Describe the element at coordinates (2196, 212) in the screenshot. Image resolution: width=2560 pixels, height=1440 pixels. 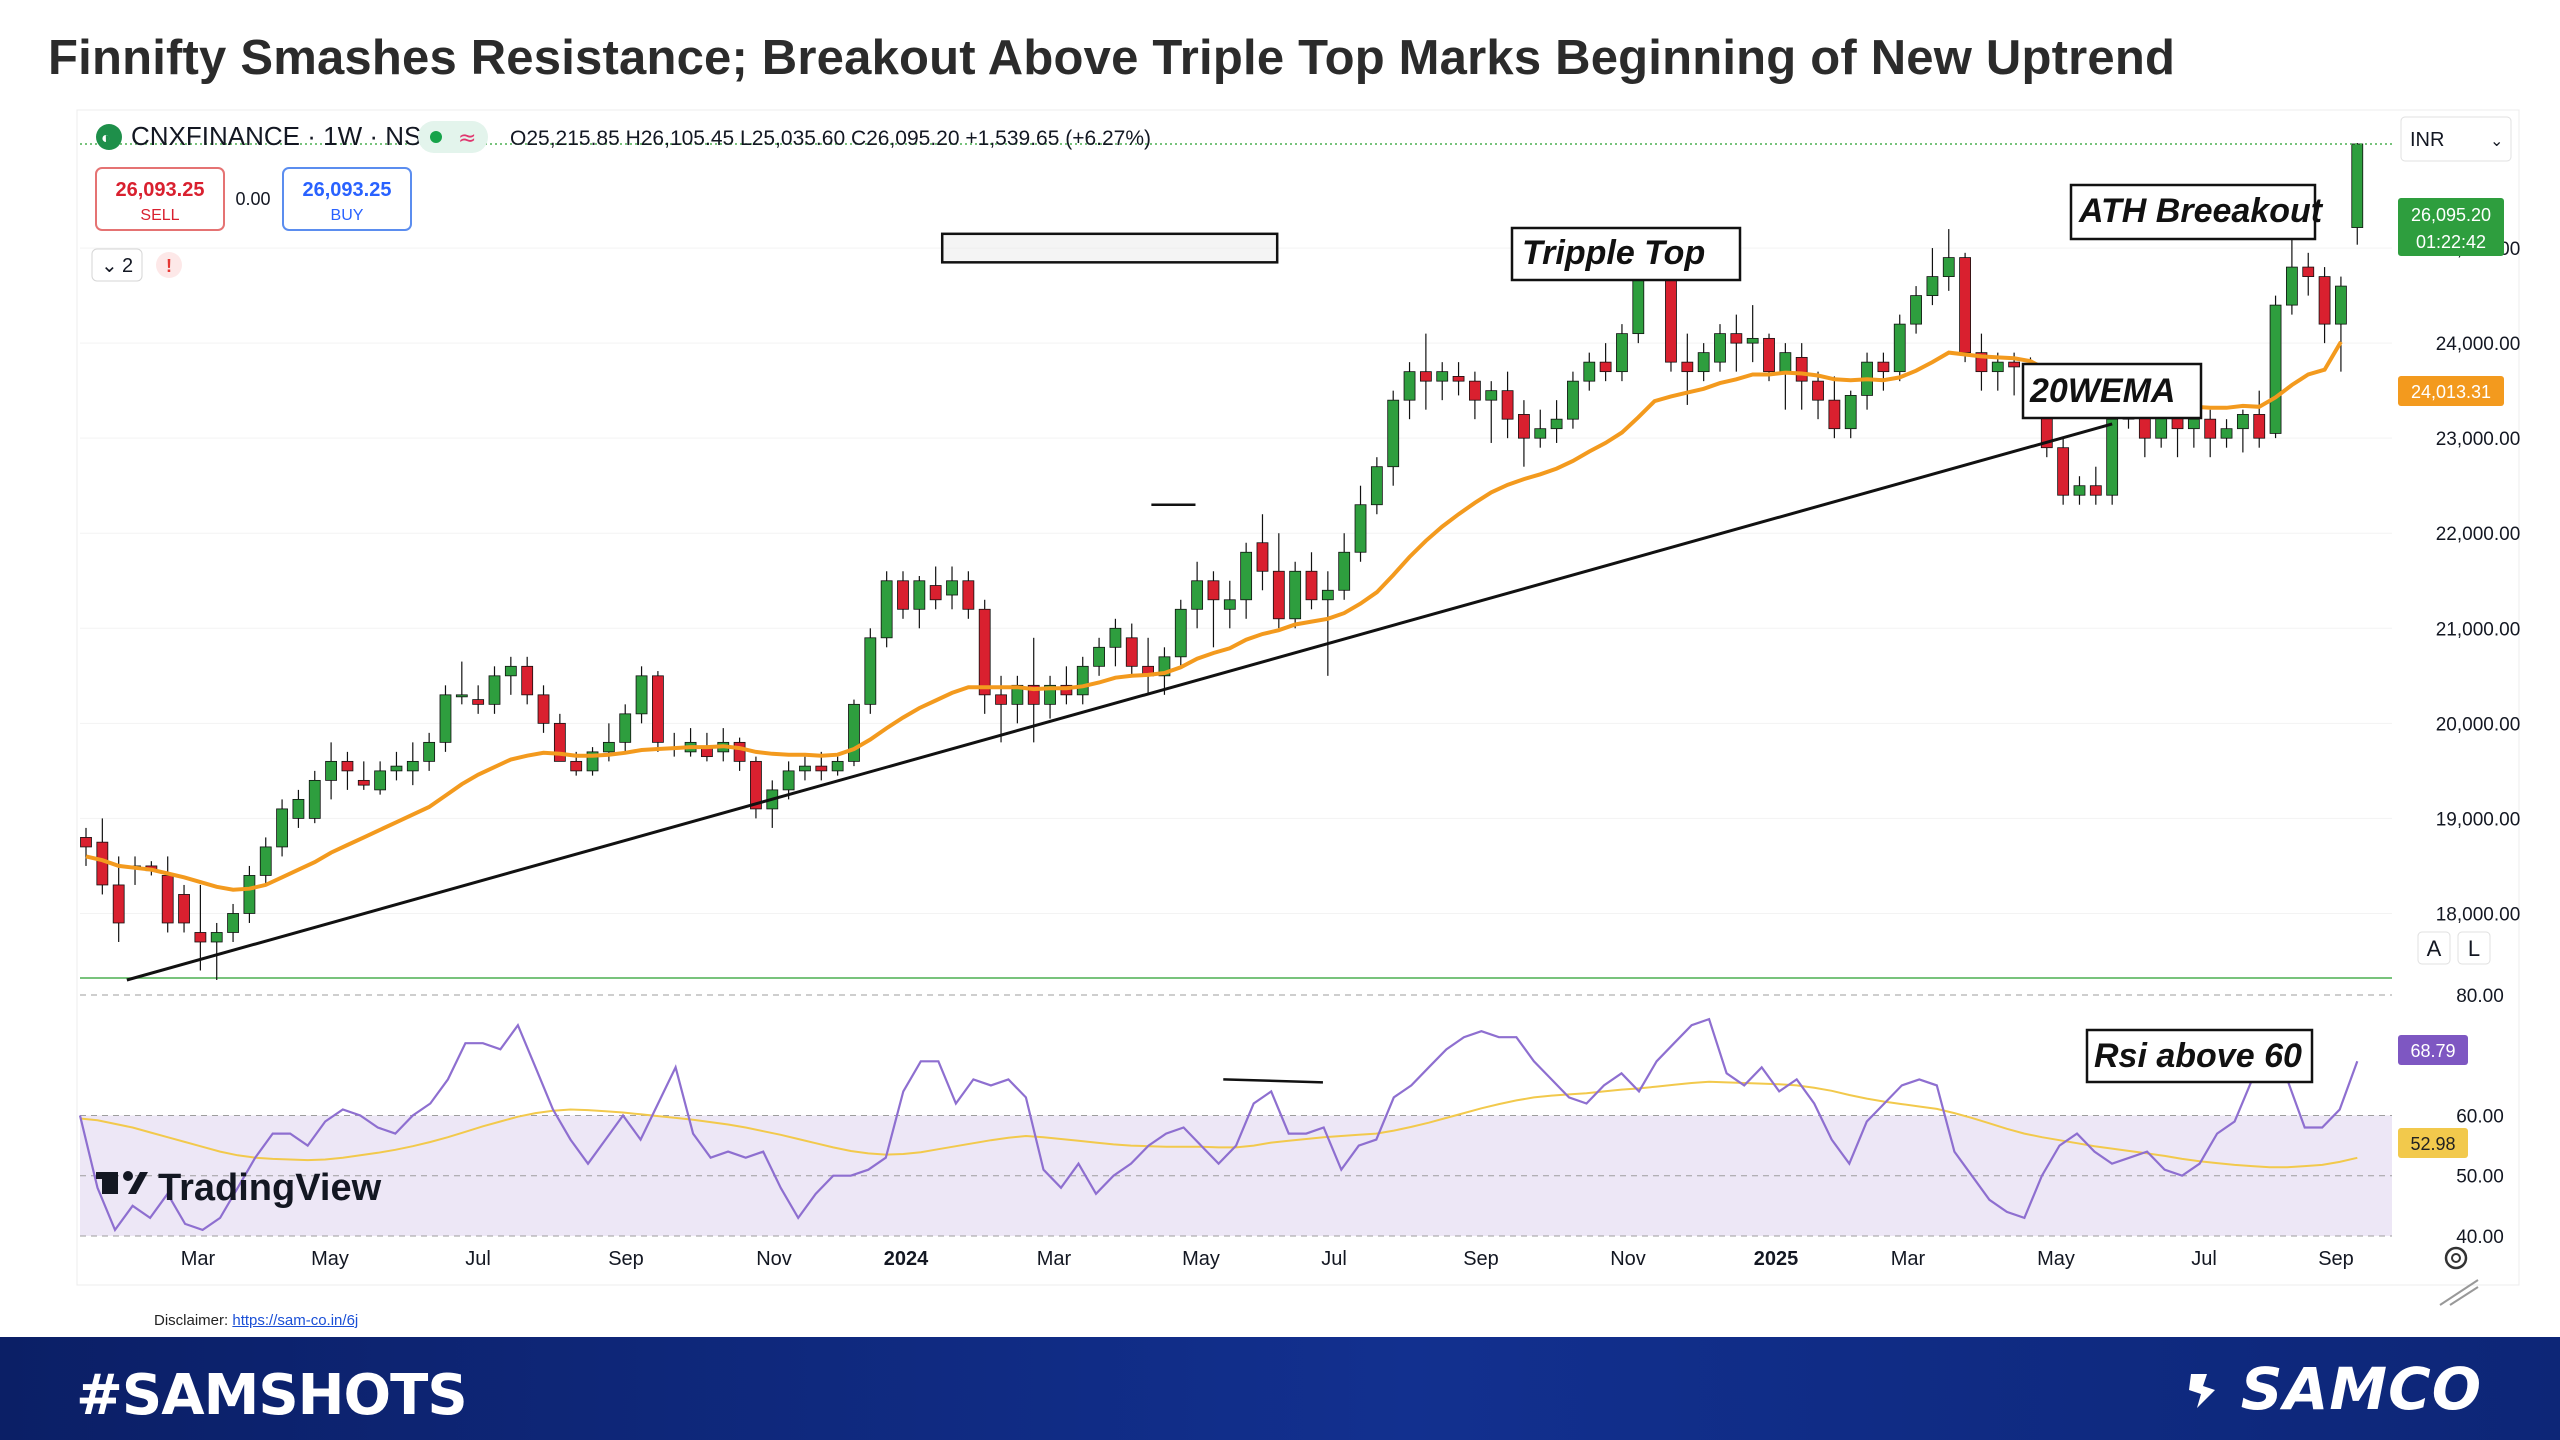
I see `ath-breakout-annotation: ATH Breeakout` at that location.